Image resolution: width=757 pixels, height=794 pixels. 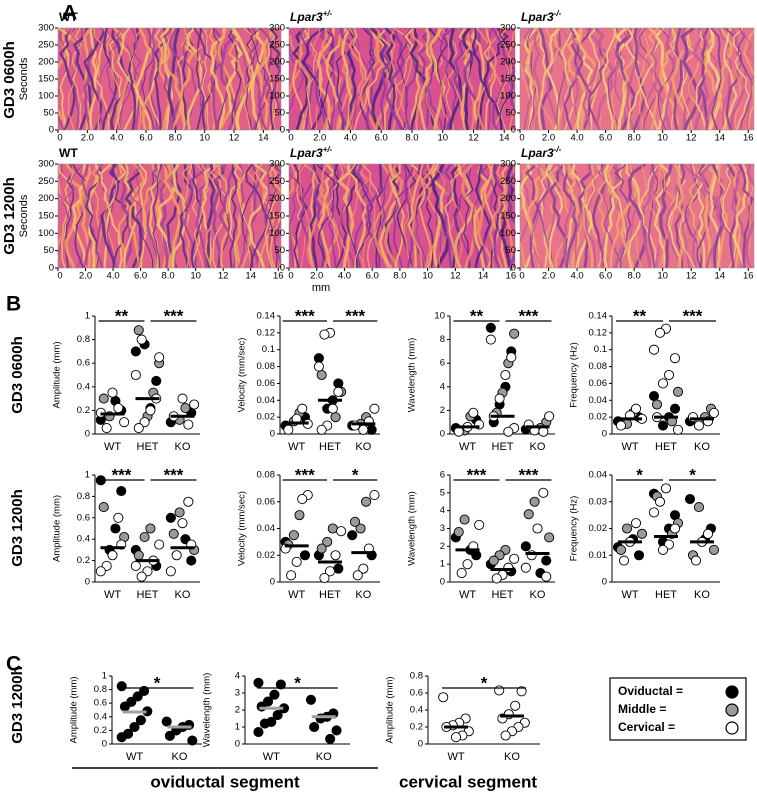 I want to click on y-axis-label: Wavelength (mm), so click(x=412, y=528).